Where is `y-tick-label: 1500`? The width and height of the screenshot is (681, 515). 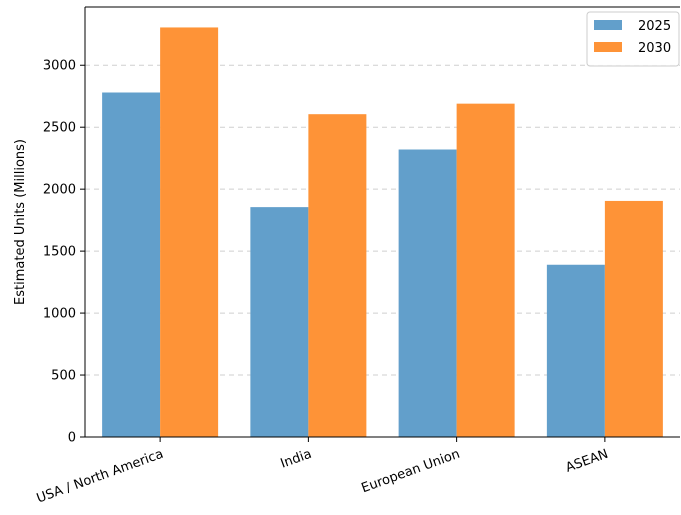 y-tick-label: 1500 is located at coordinates (59, 252).